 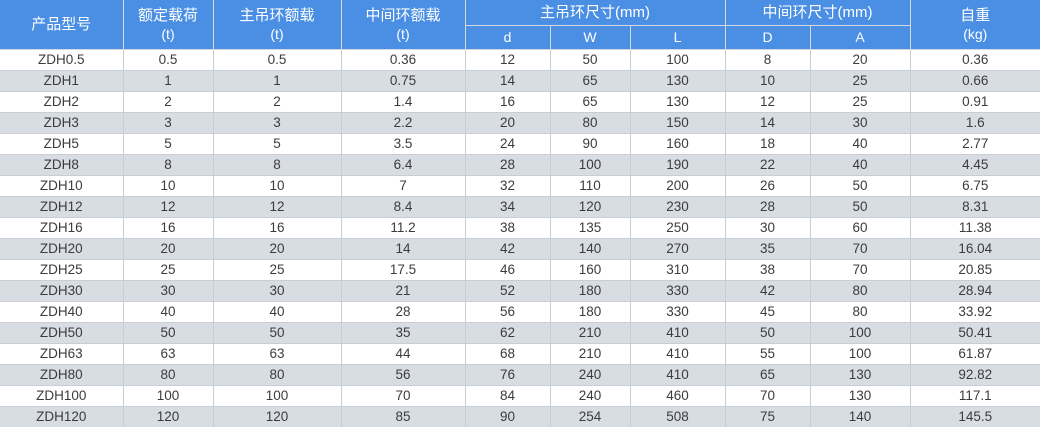 I want to click on model-cell: ZDH40, so click(x=62, y=312).